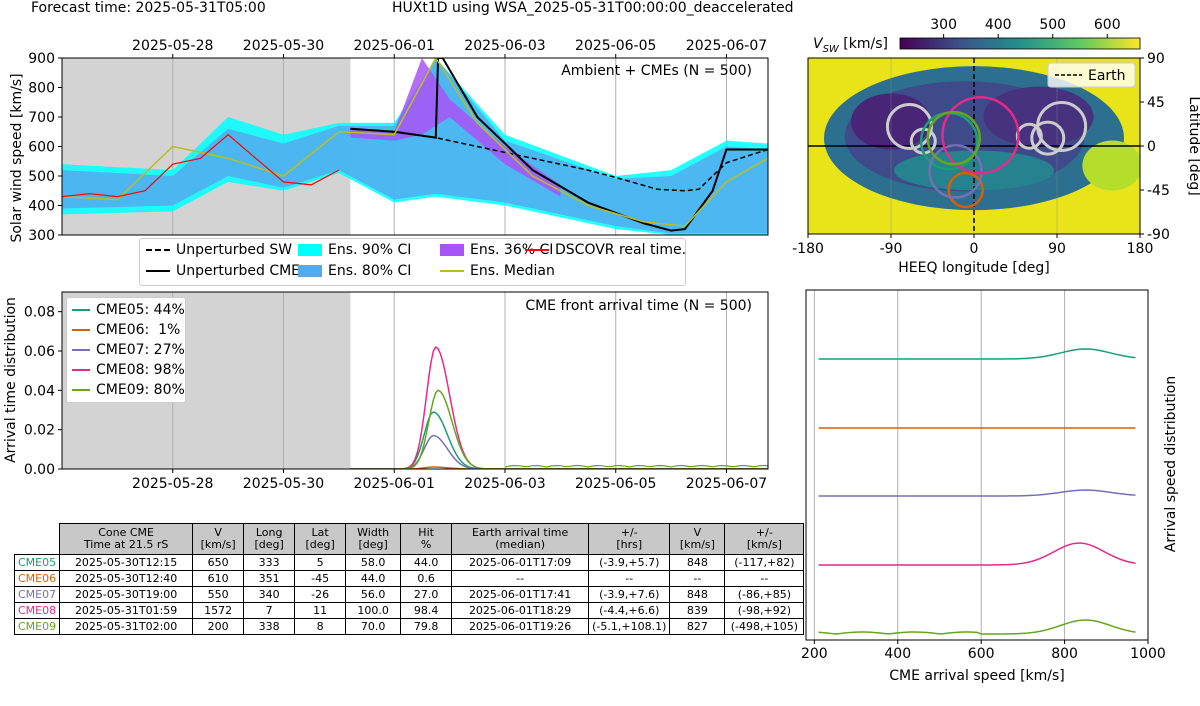 Image resolution: width=1200 pixels, height=706 pixels. I want to click on cone-ring-cme08, so click(980, 135).